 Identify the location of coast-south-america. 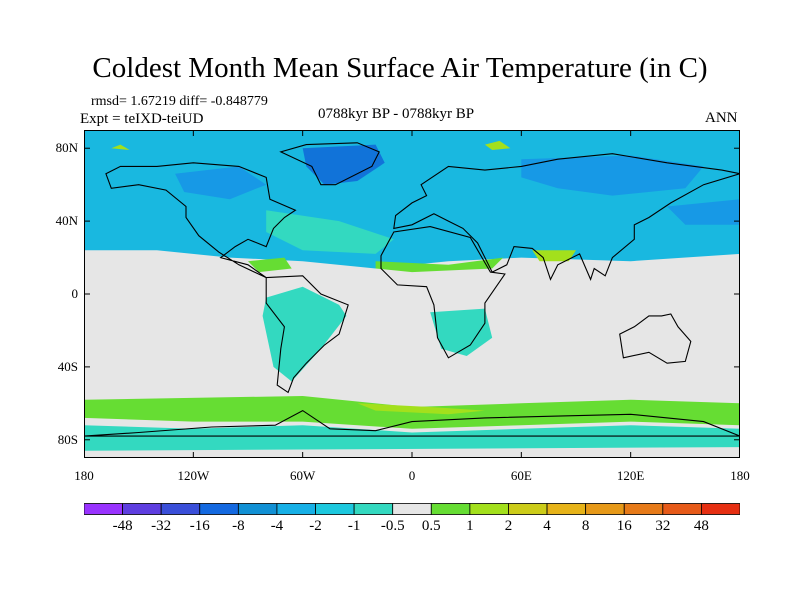
(307, 334).